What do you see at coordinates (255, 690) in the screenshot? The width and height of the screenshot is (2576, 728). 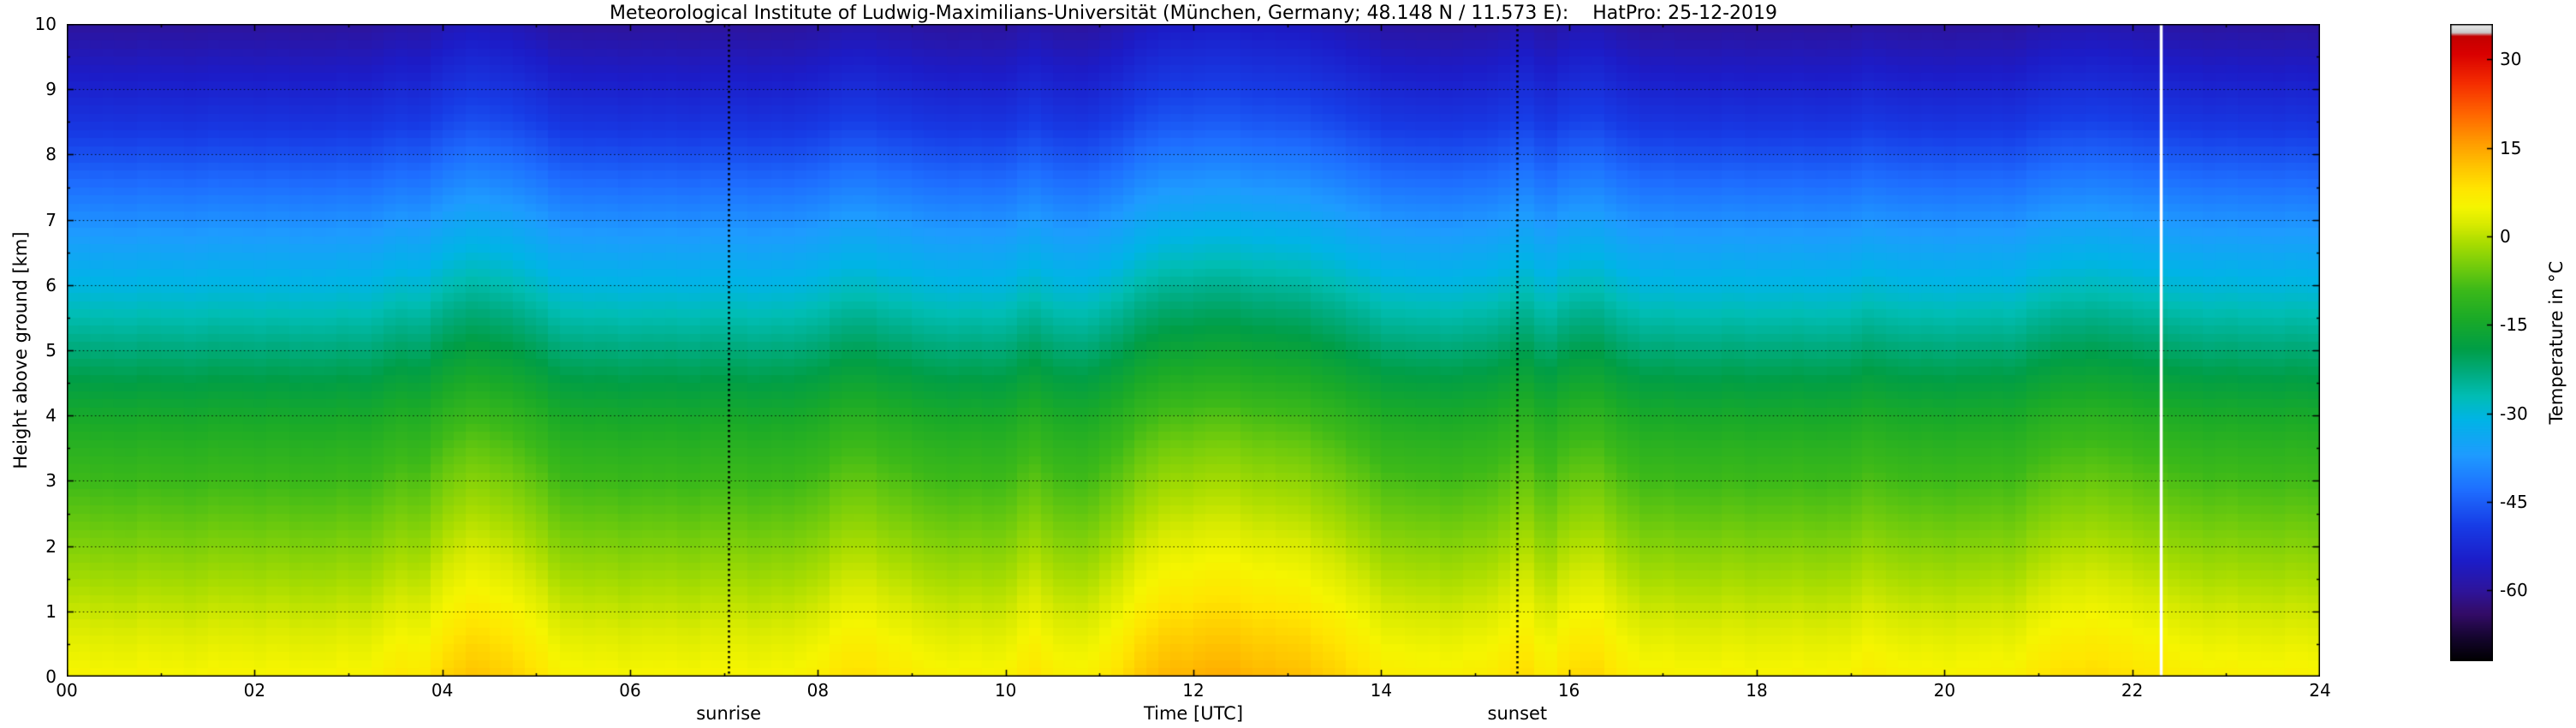 I see `x-tick-label: 02` at bounding box center [255, 690].